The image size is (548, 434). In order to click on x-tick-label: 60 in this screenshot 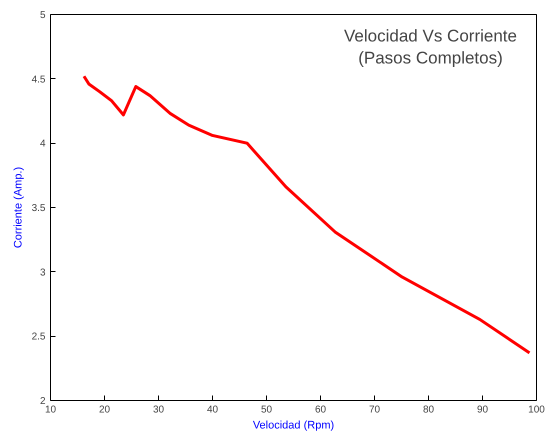, I will do `click(320, 410)`.